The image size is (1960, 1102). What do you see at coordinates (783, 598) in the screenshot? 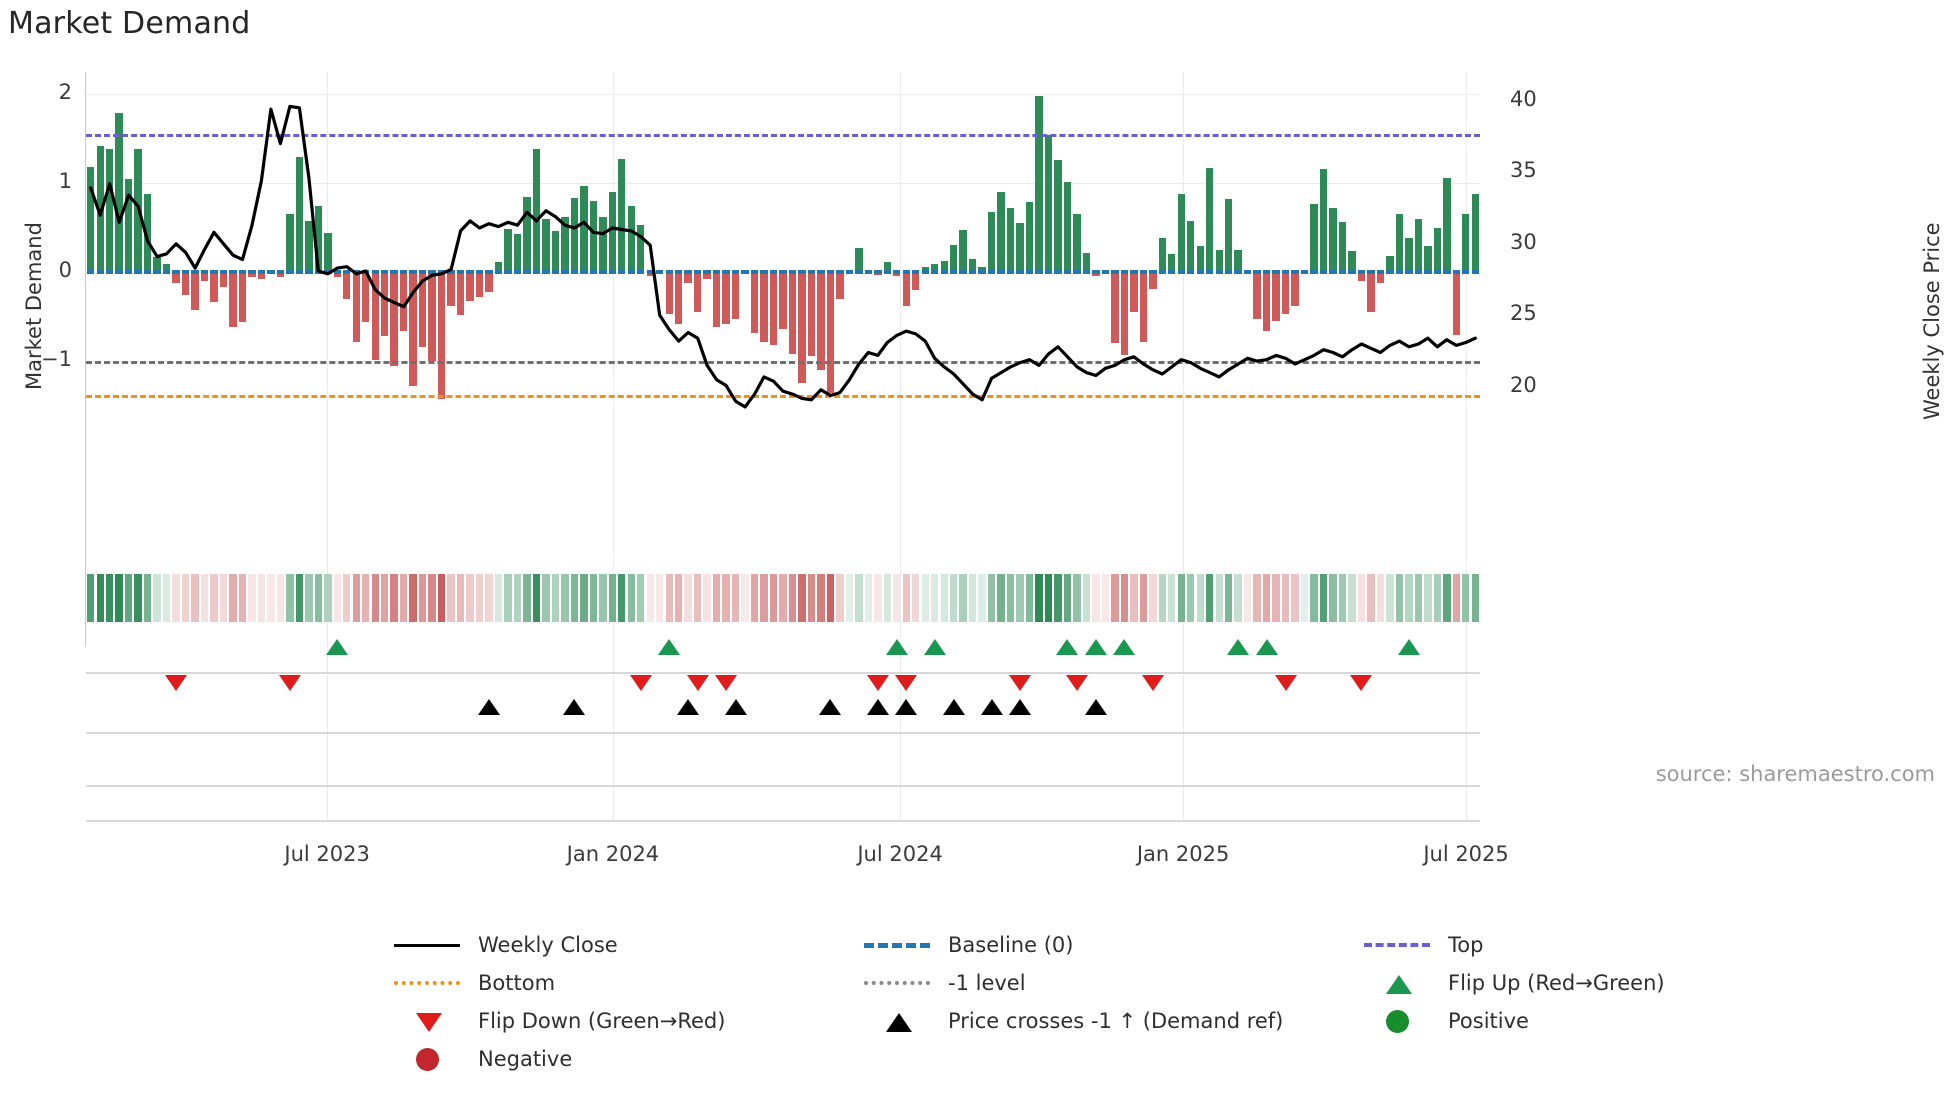
I see `demand-heatmap-strip` at bounding box center [783, 598].